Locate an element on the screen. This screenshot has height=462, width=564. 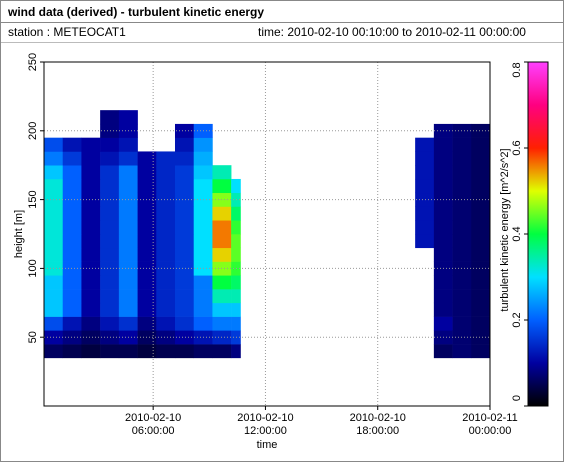
colorbar is located at coordinates (538, 234).